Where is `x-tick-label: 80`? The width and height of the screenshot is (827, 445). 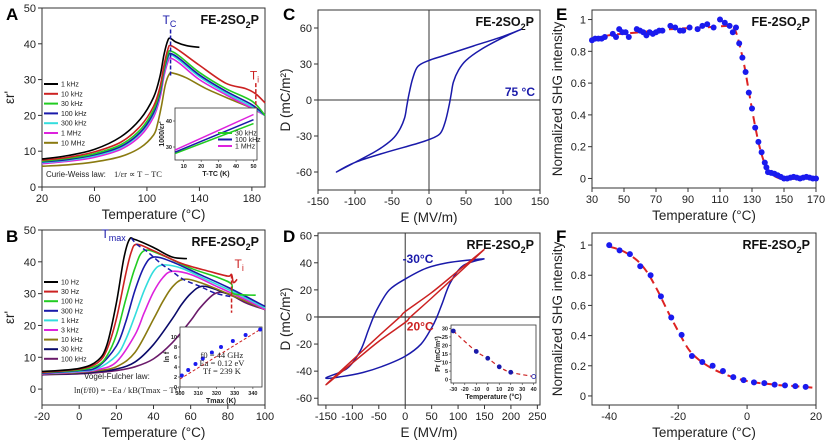 x-tick-label: 80 is located at coordinates (228, 417).